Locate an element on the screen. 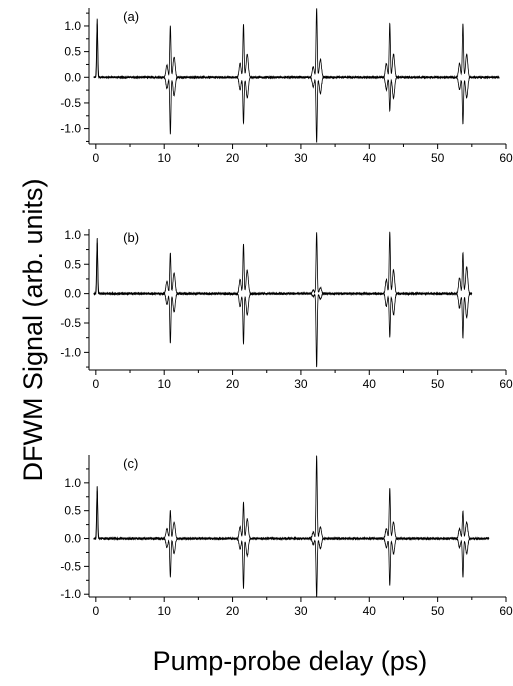  panel-label: (b) is located at coordinates (131, 237).